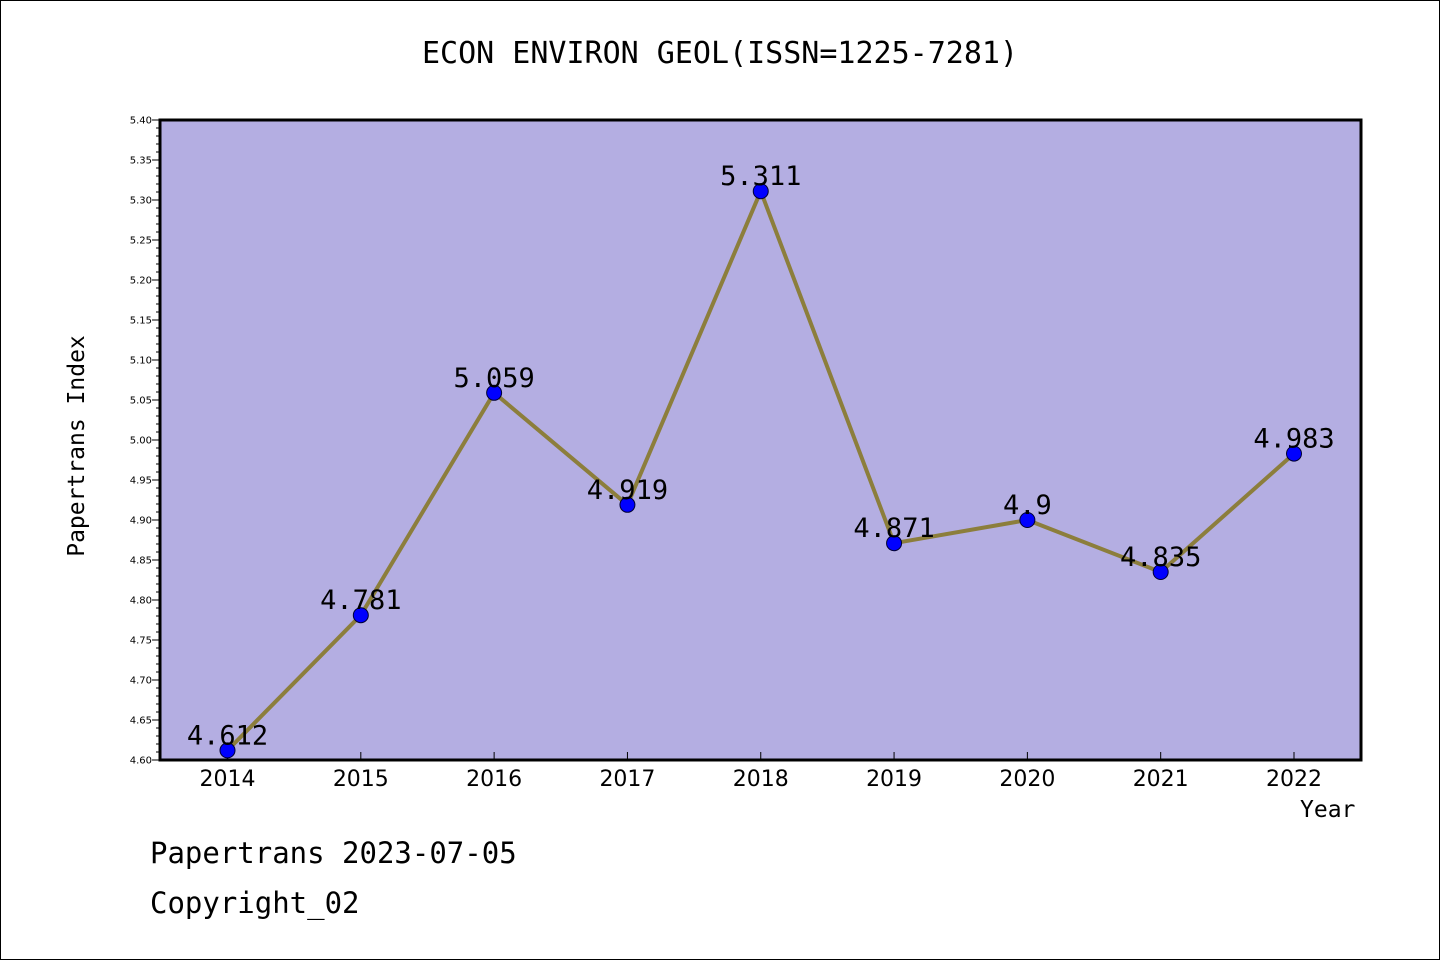 The height and width of the screenshot is (960, 1440). I want to click on x-axis-ticks: 2014 2015 2016 2017 2018 2019 2020 2021 2022, so click(761, 772).